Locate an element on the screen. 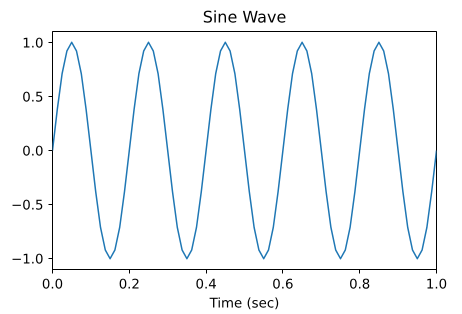 Image resolution: width=462 pixels, height=314 pixels. chart-title: Sine Wave is located at coordinates (244, 17).